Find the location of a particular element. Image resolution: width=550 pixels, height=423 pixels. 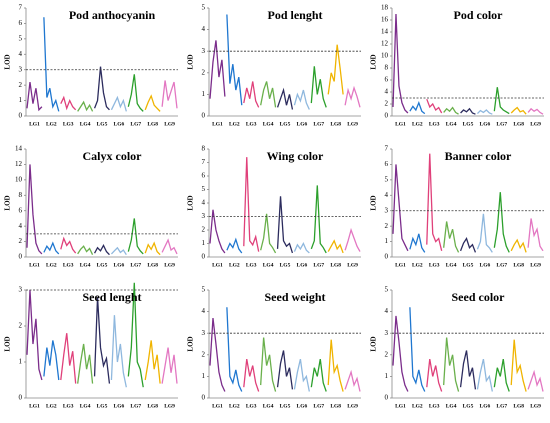

chart-title: Pod lenght is located at coordinates (294, 15).